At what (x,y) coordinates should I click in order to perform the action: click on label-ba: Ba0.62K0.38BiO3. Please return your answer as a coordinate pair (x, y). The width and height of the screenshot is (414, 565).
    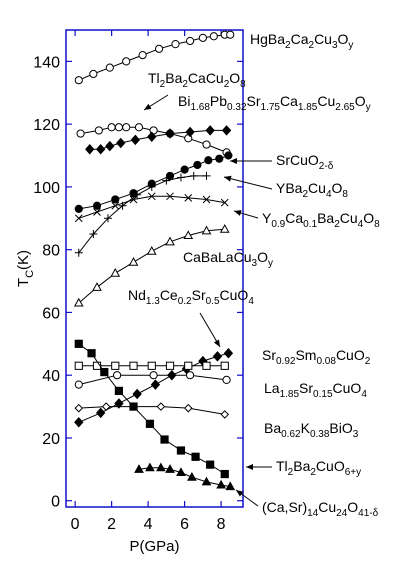
    Looking at the image, I should click on (311, 430).